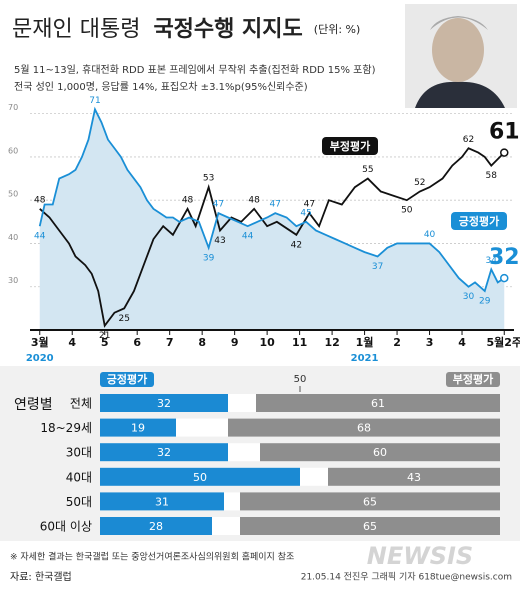  I want to click on x-tick-label: 3월, so click(40, 342).